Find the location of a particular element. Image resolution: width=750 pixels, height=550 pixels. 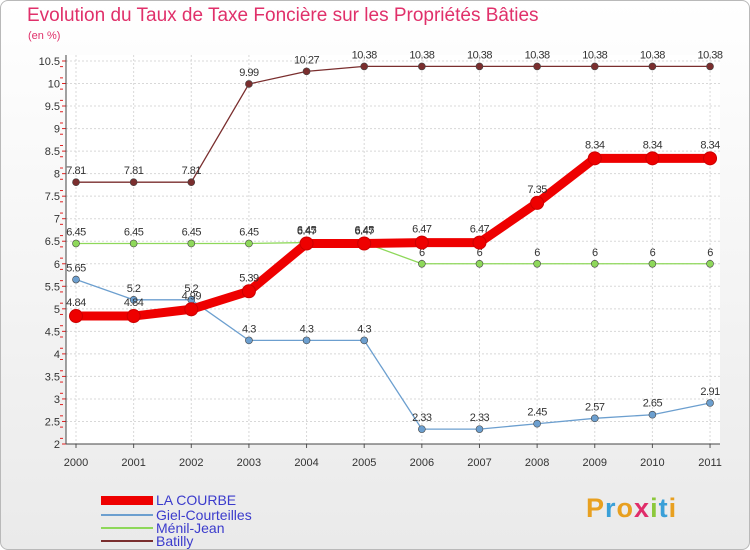

y-tick-label: 6.5 is located at coordinates (52, 242).